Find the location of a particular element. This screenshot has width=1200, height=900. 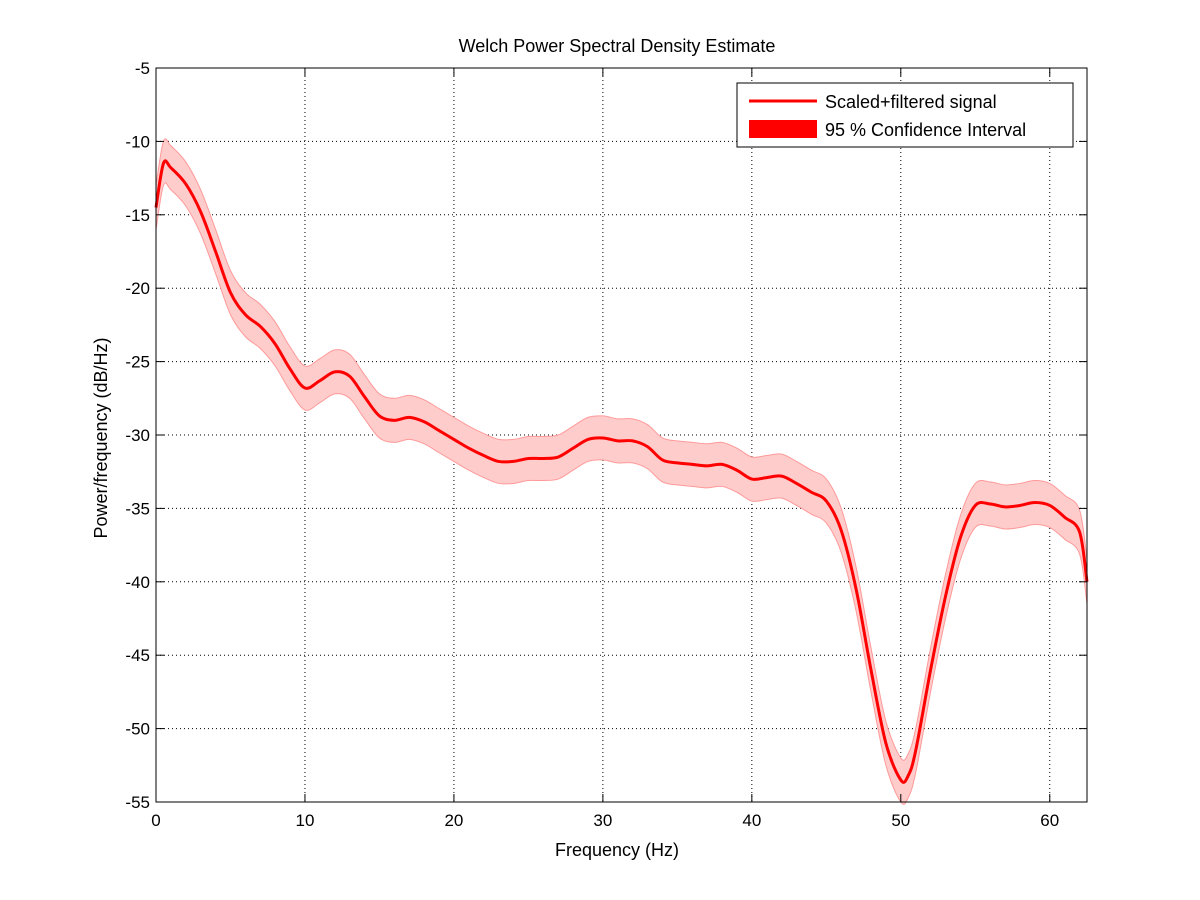

chart-title: Welch Power Spectral Density Estimate is located at coordinates (617, 46).